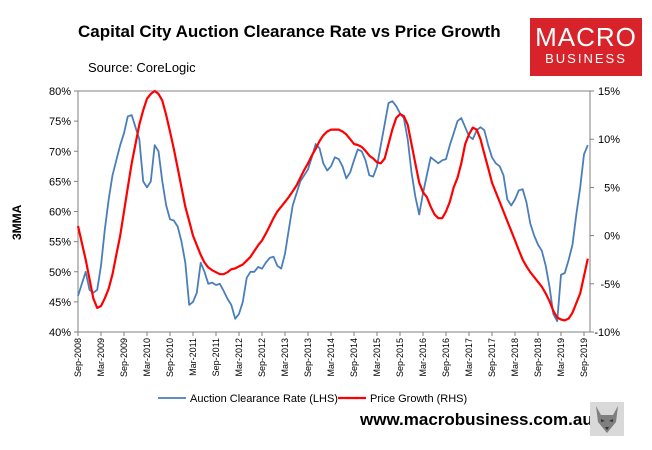 The height and width of the screenshot is (450, 652). Describe the element at coordinates (607, 333) in the screenshot. I see `y2-tick-label: -10%` at that location.